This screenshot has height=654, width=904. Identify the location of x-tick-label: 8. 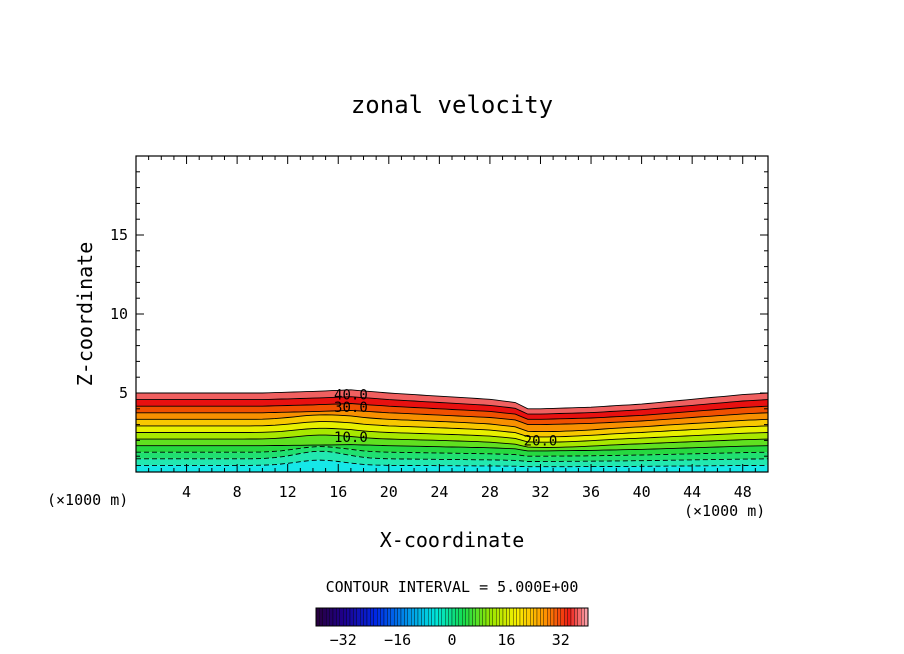
(237, 492).